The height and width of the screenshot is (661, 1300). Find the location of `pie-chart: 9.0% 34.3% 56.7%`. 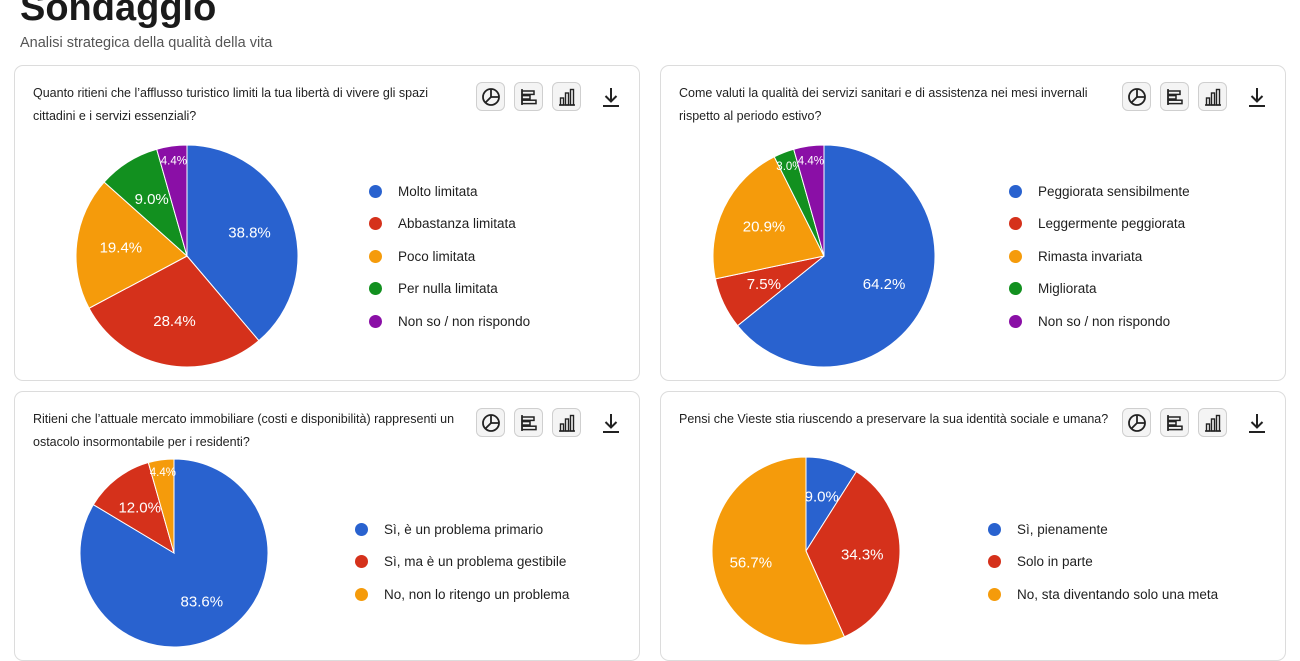

pie-chart: 9.0% 34.3% 56.7% is located at coordinates (806, 551).